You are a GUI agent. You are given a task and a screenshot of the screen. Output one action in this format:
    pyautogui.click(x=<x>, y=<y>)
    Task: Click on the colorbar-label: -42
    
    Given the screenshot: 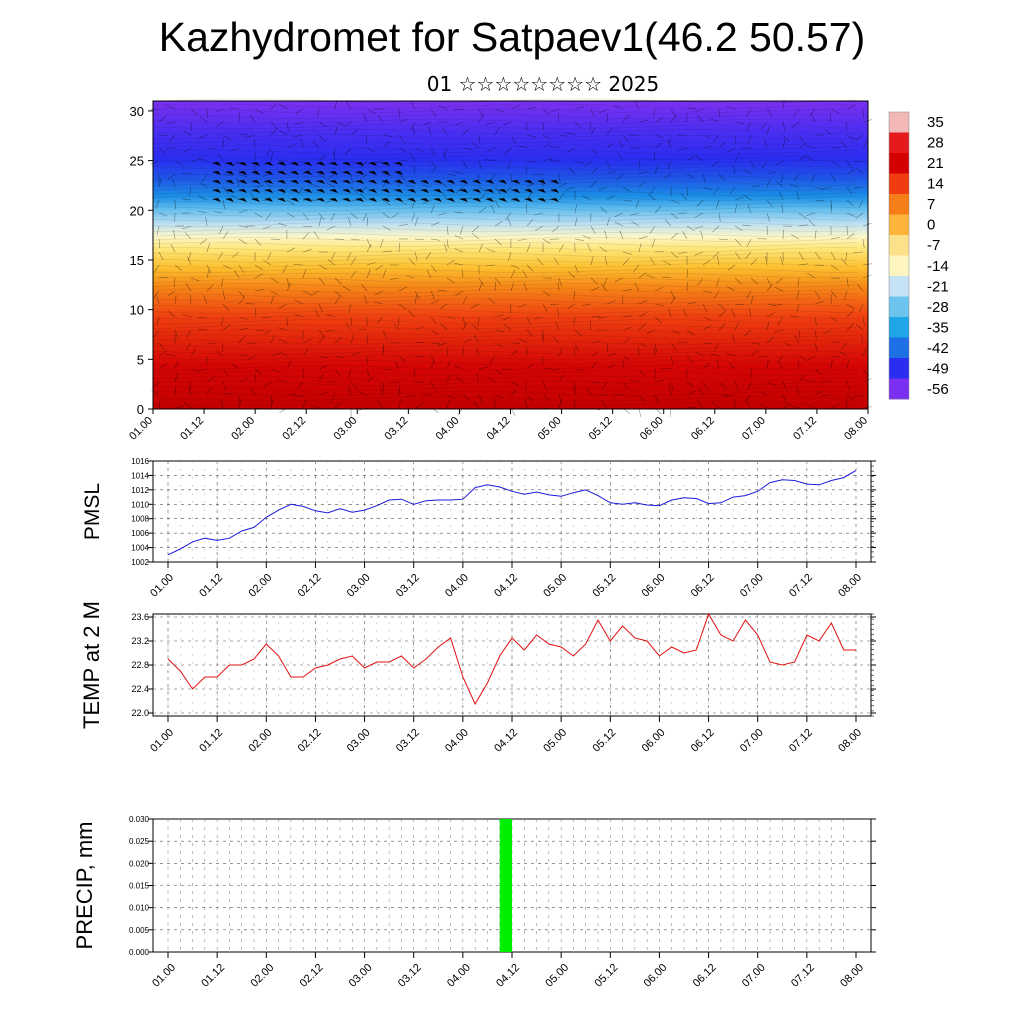 What is the action you would take?
    pyautogui.click(x=938, y=348)
    